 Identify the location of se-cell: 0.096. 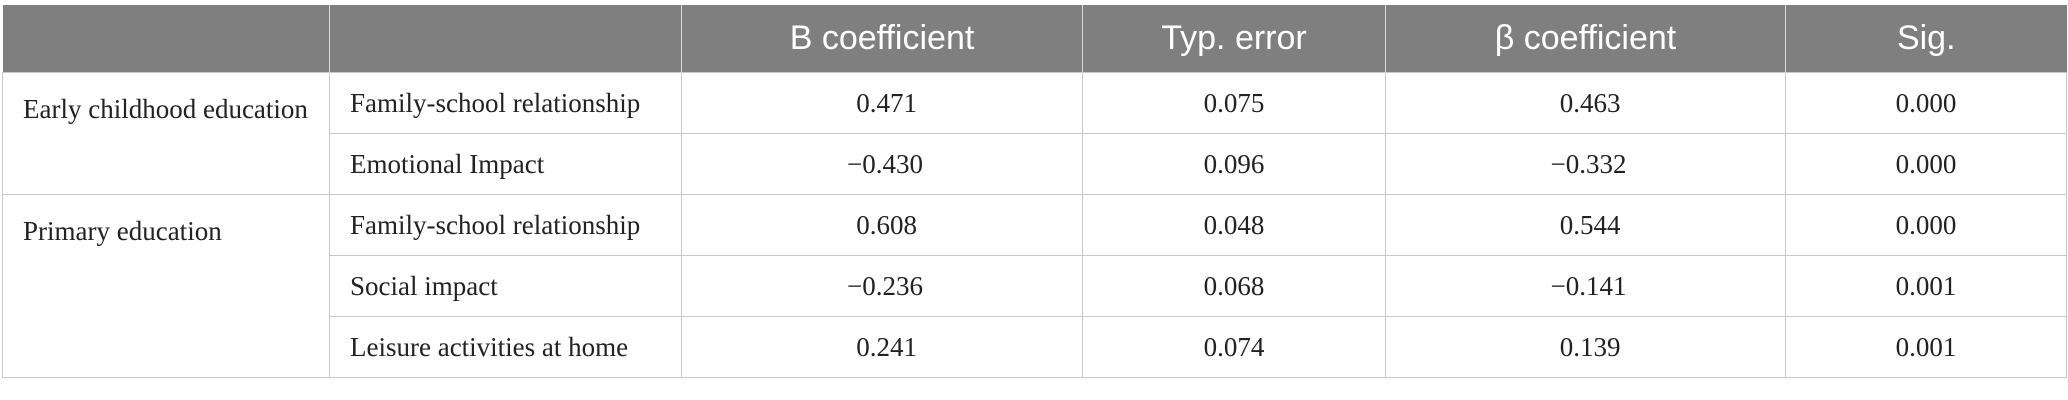
(1234, 164).